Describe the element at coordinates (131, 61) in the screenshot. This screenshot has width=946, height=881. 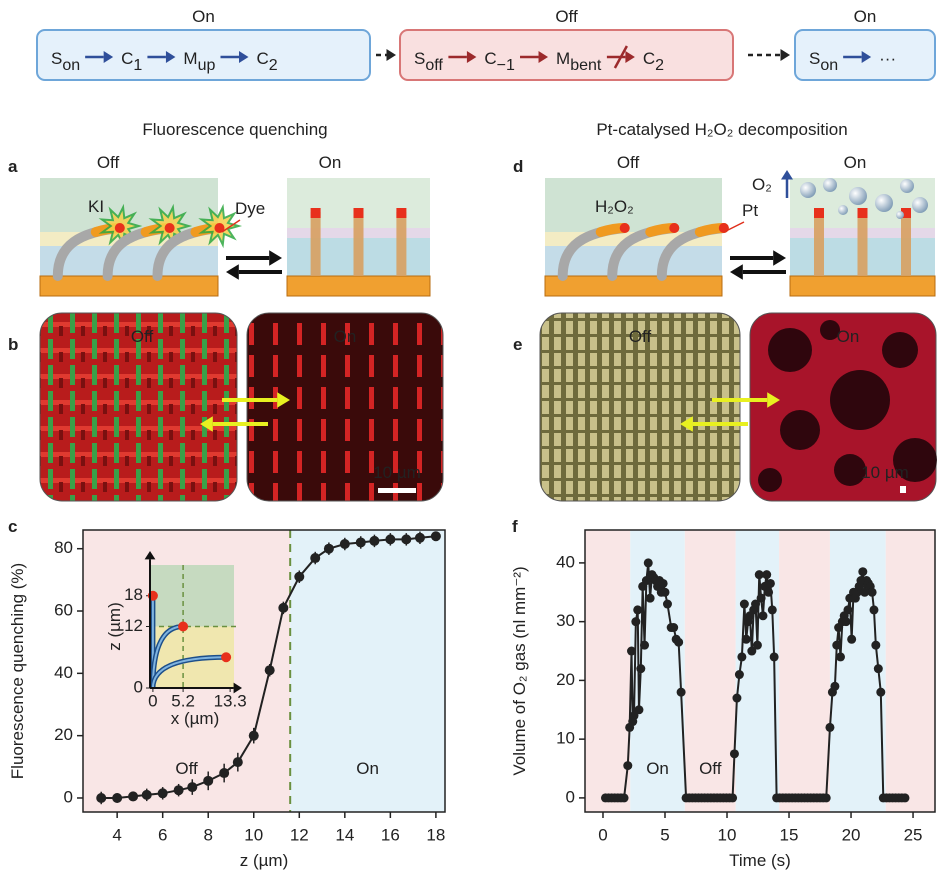
I see `scheme-step: C1` at that location.